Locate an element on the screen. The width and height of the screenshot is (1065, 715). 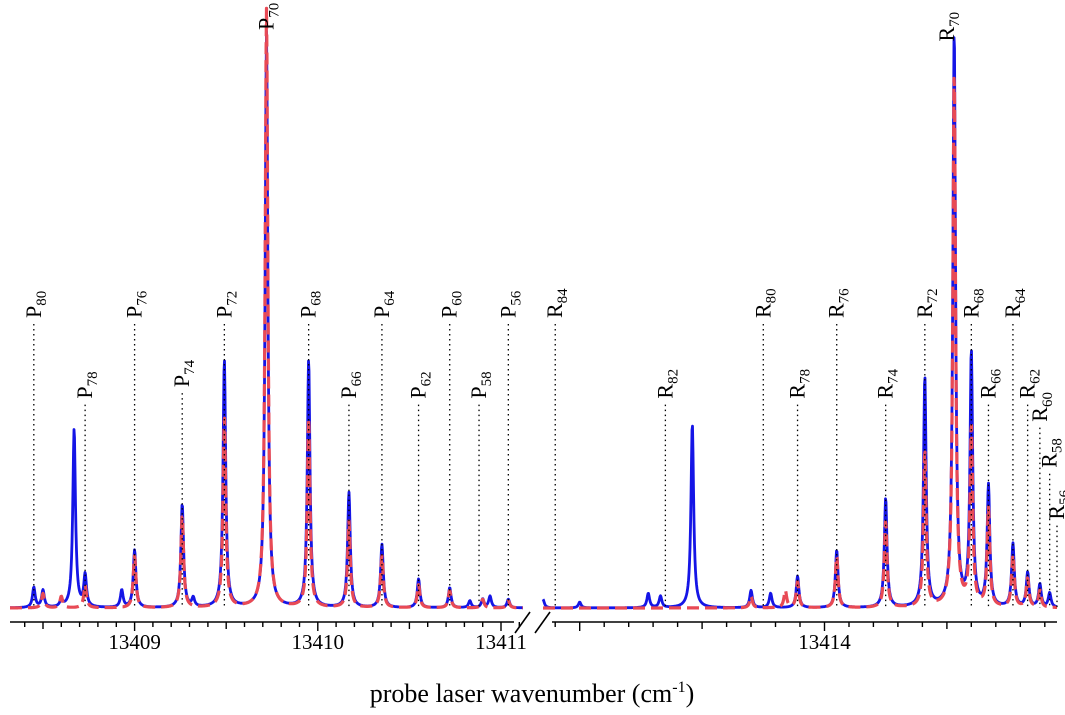
peak-annotation-R74: R74 is located at coordinates (887, 488).